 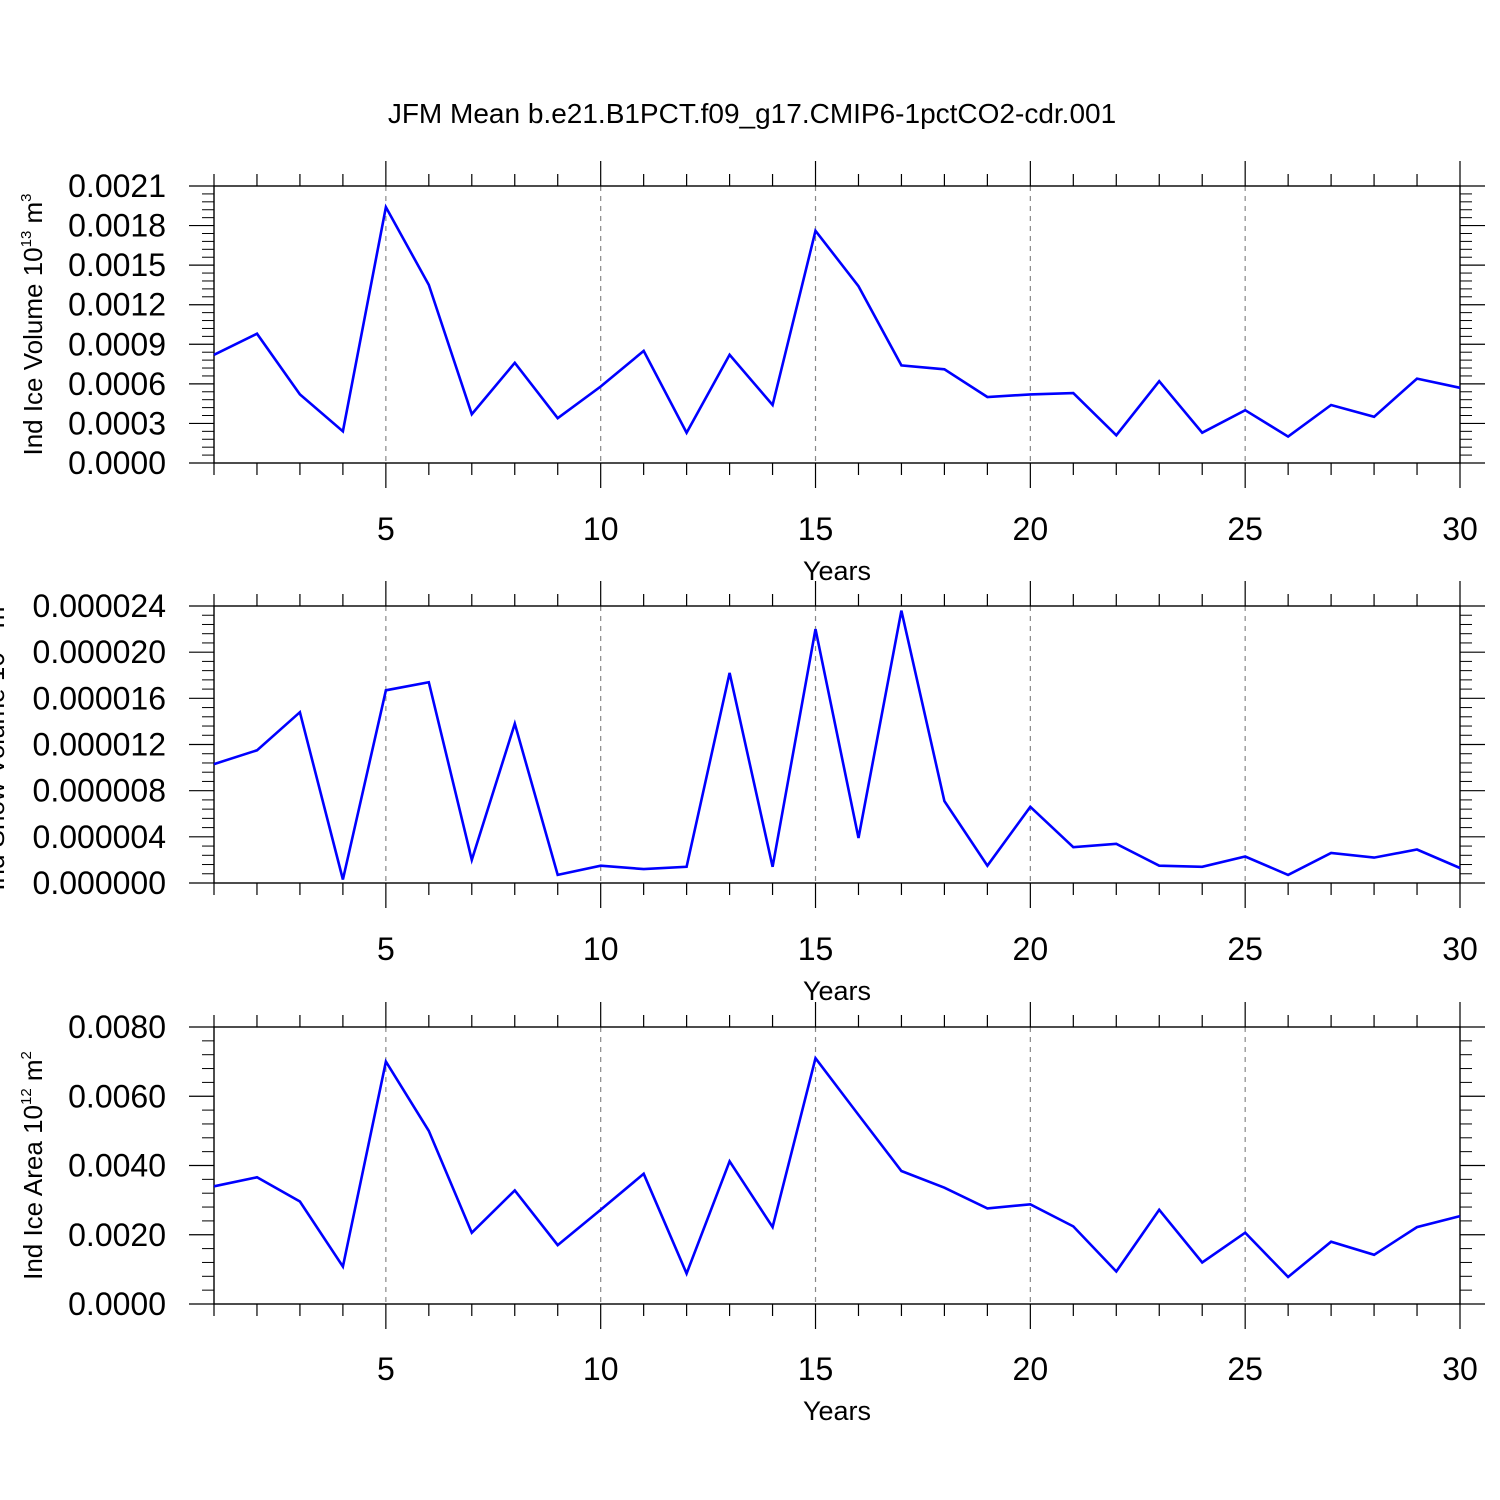 I want to click on y-axis-label: Ind Ice Area 1012 m2, so click(x=33, y=1165).